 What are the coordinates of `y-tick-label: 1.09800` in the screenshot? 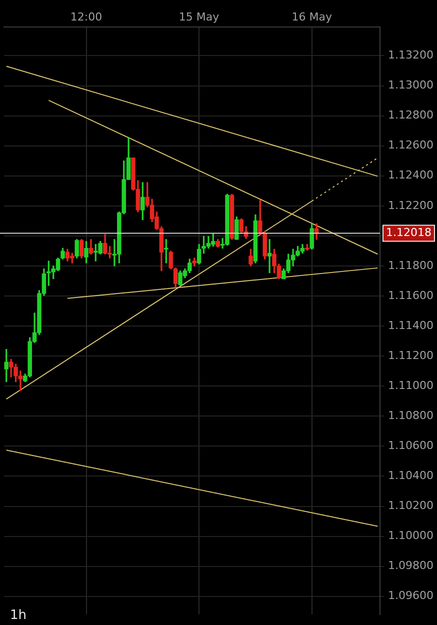 It's located at (411, 565).